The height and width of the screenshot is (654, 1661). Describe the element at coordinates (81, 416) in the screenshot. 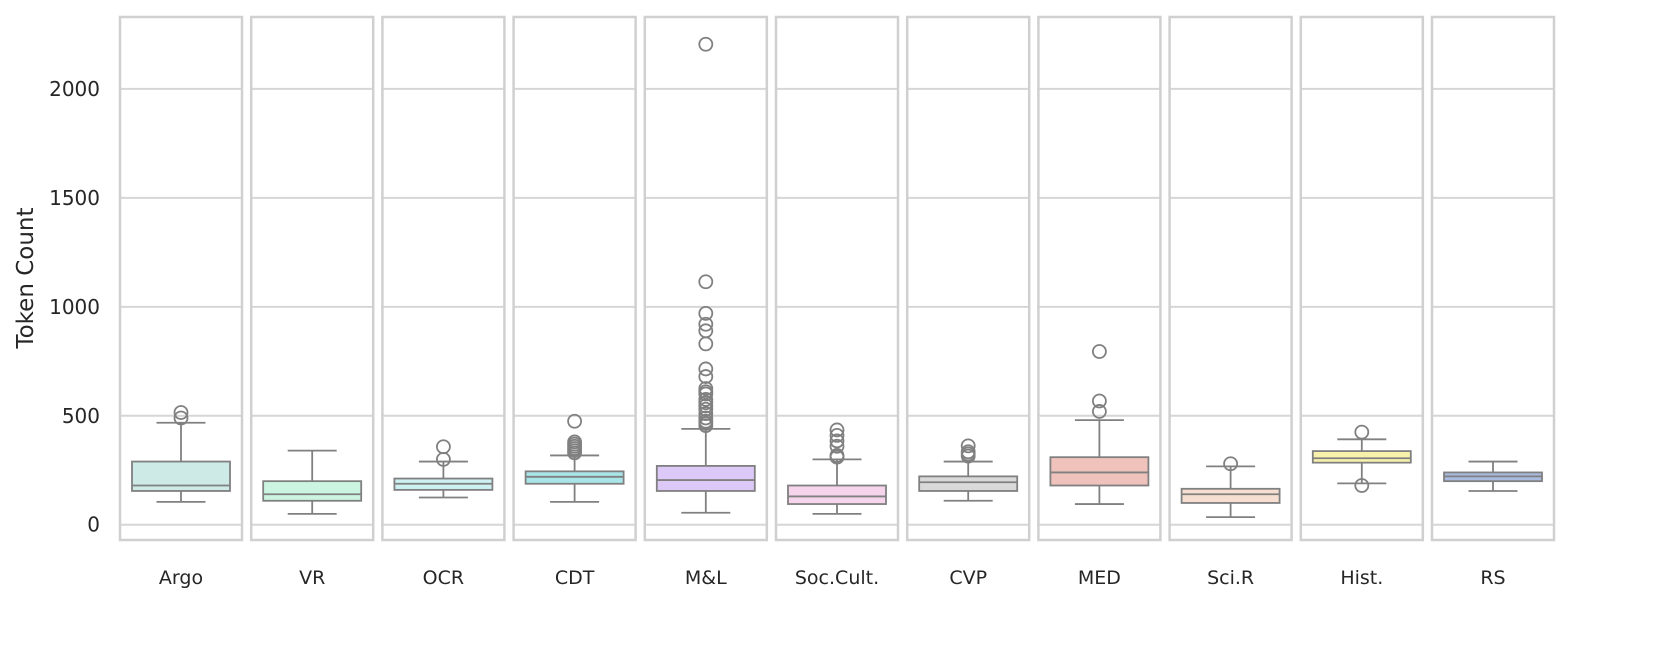

I see `y-tick-label: 500` at that location.